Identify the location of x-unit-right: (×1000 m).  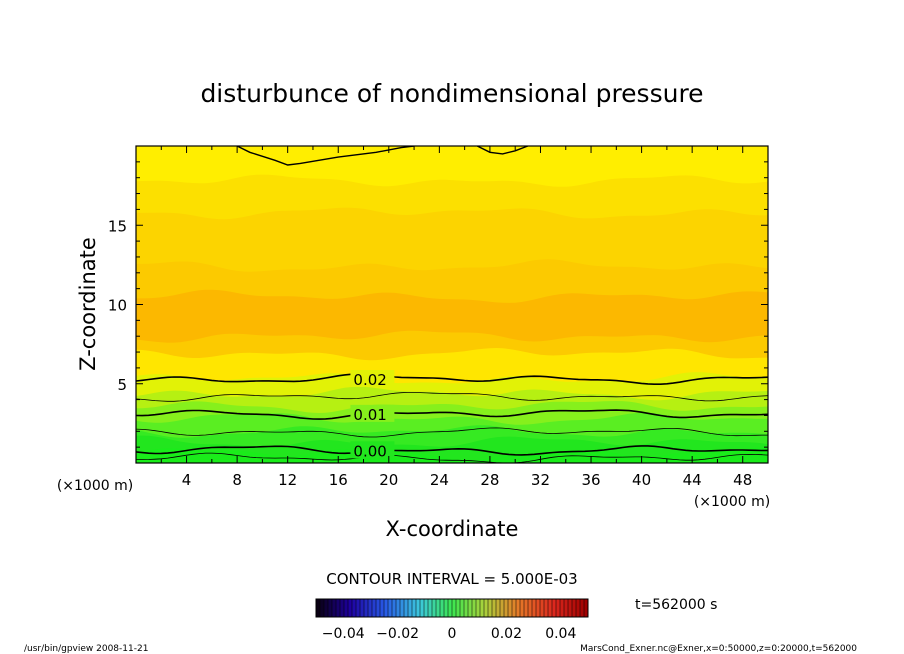
(732, 502).